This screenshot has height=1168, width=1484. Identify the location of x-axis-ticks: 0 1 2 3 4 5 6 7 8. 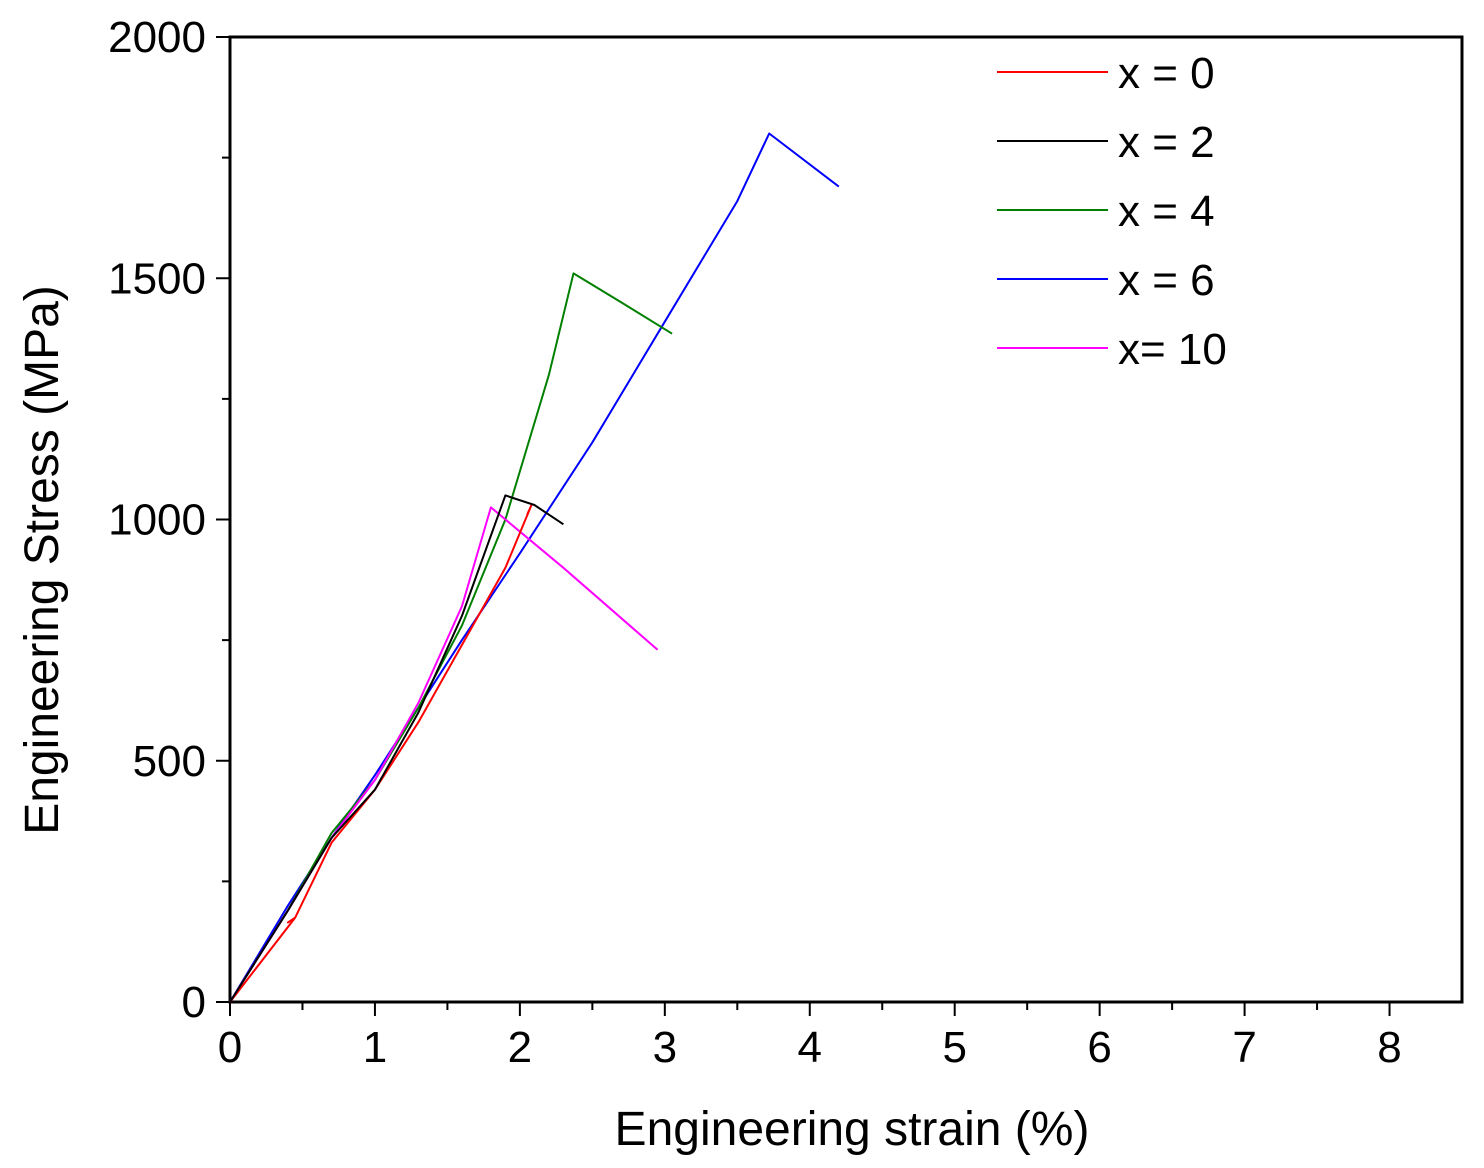
(810, 1037).